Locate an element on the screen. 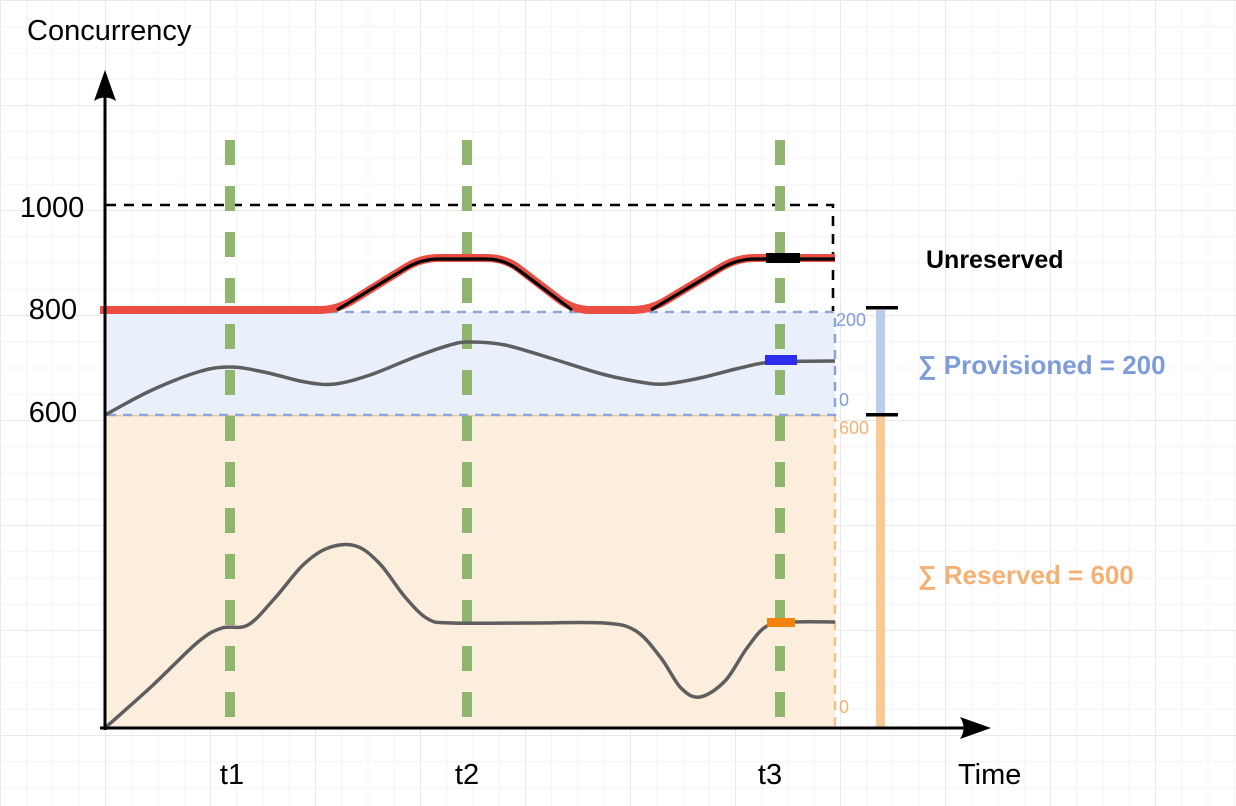 The height and width of the screenshot is (806, 1236). y-axis-title: Concurrency is located at coordinates (109, 31).